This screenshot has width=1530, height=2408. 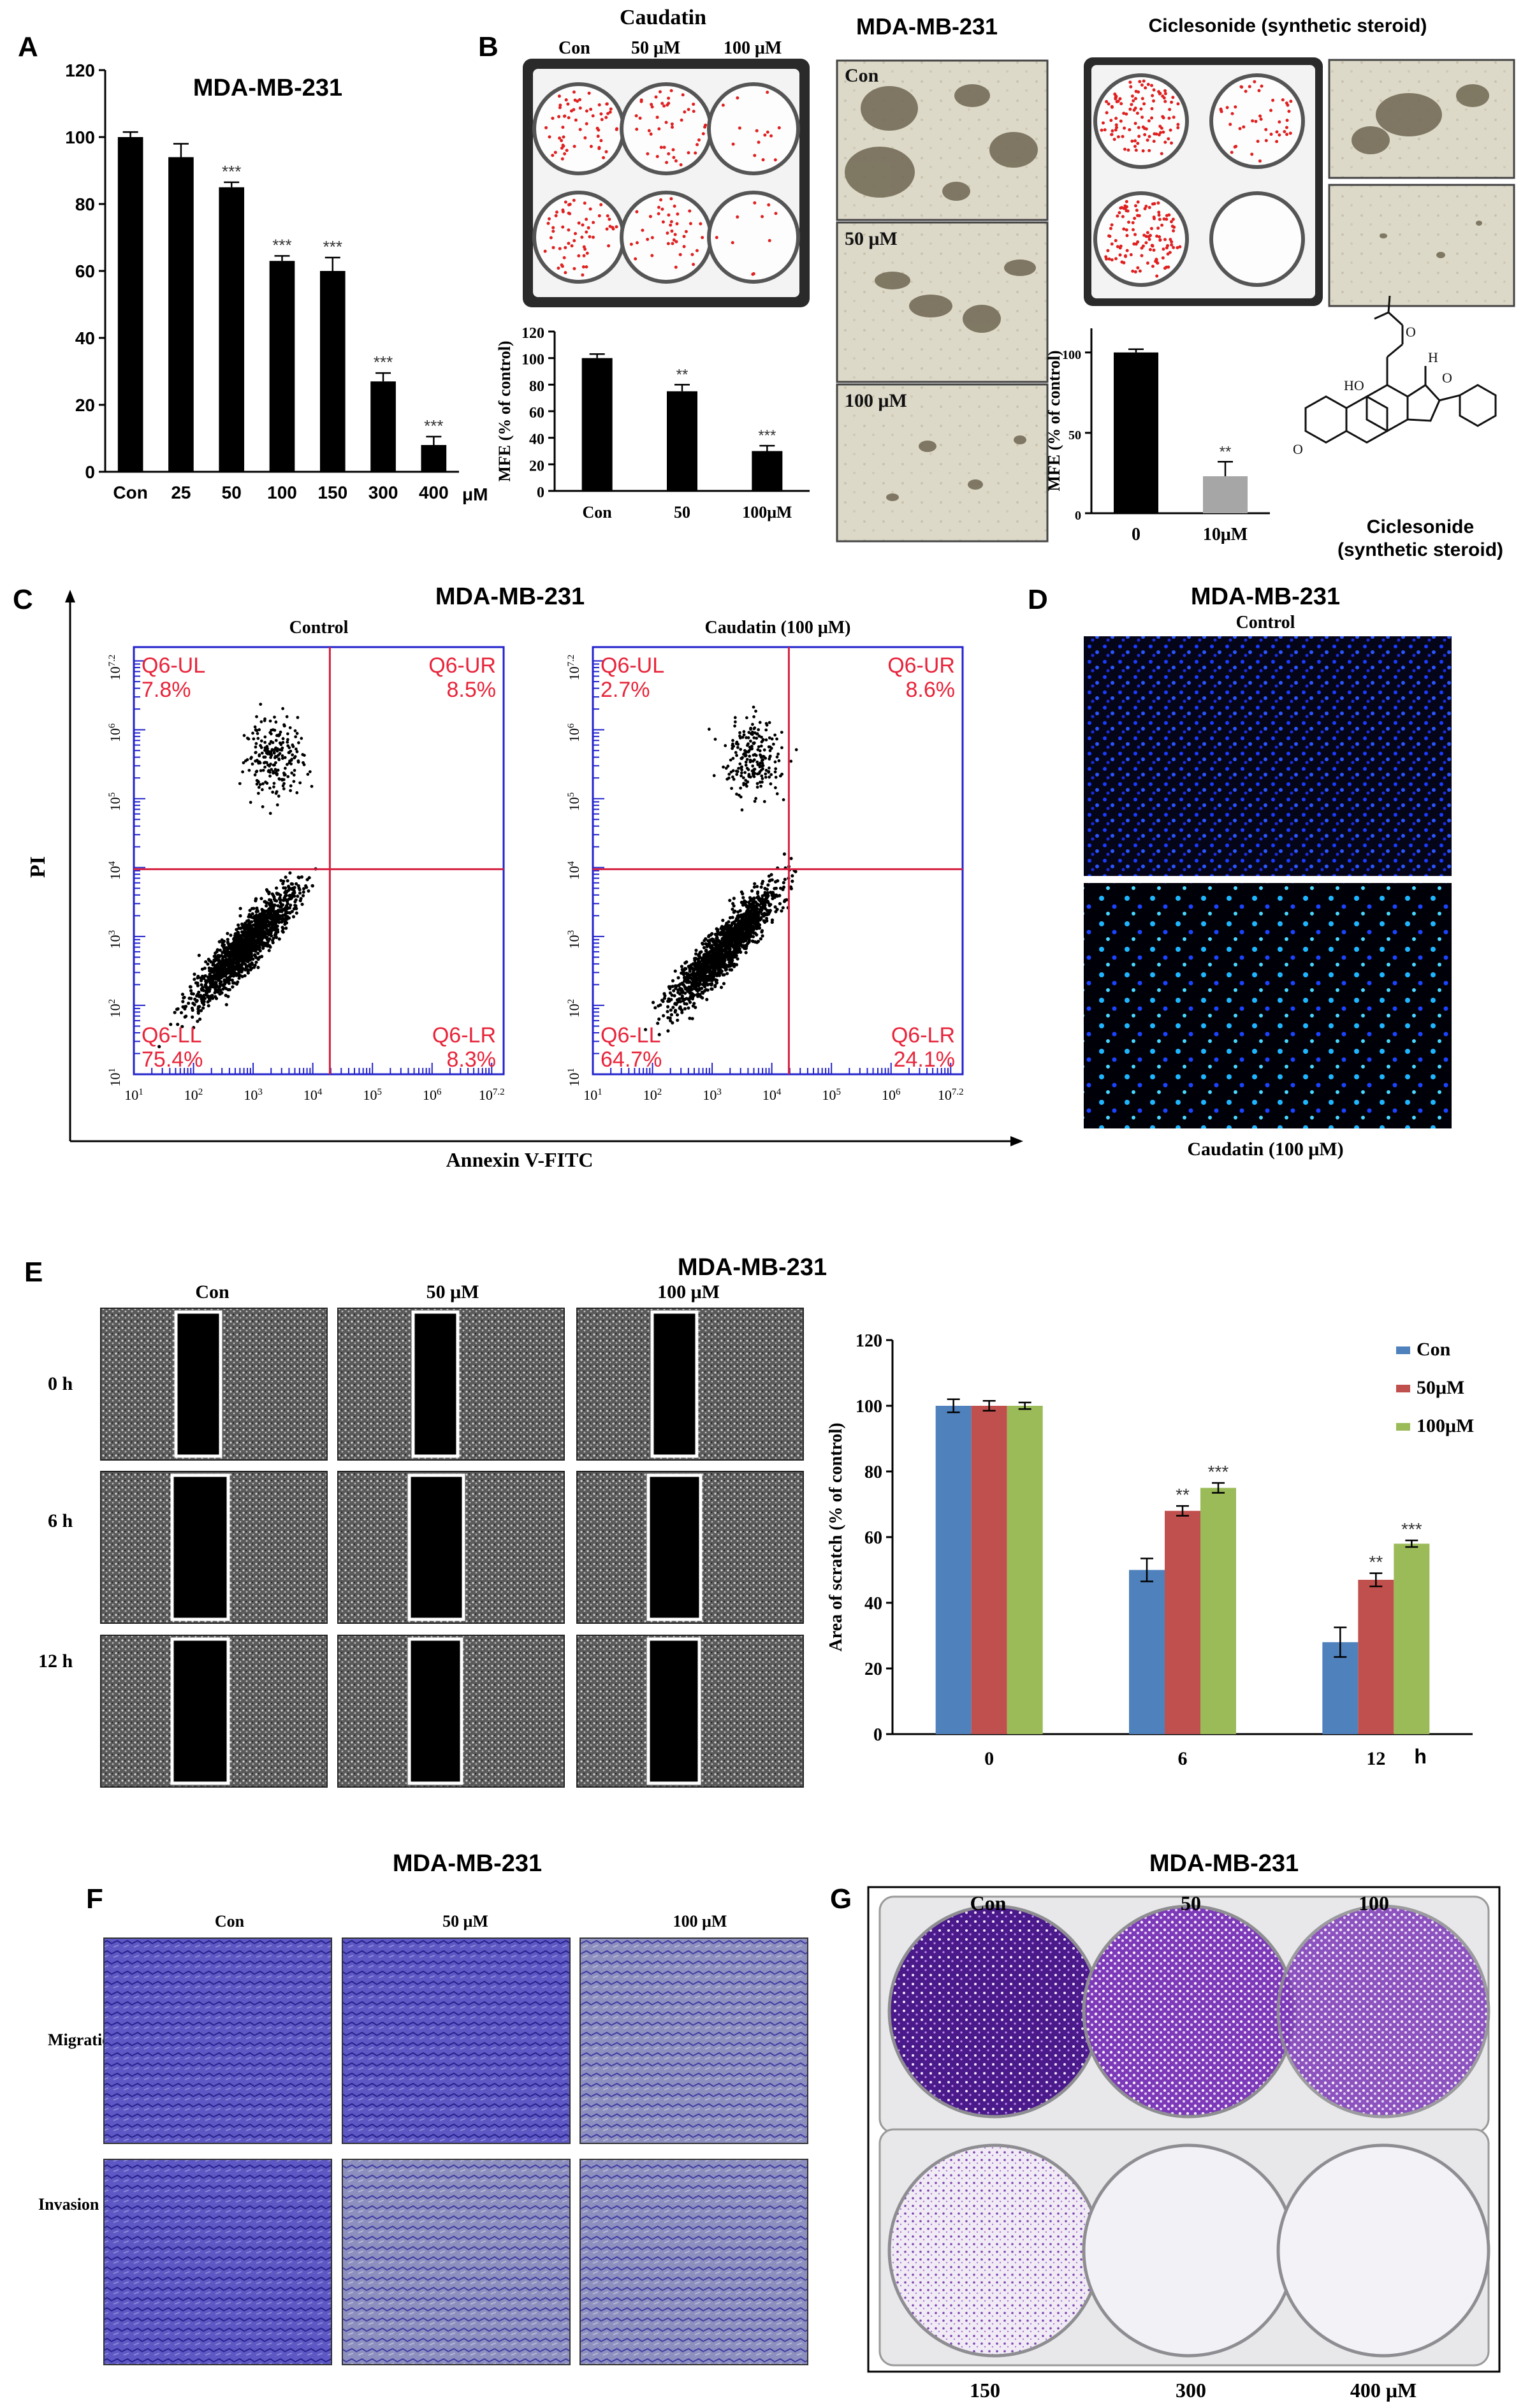 What do you see at coordinates (383, 362) in the screenshot?
I see `significance-label: ***` at bounding box center [383, 362].